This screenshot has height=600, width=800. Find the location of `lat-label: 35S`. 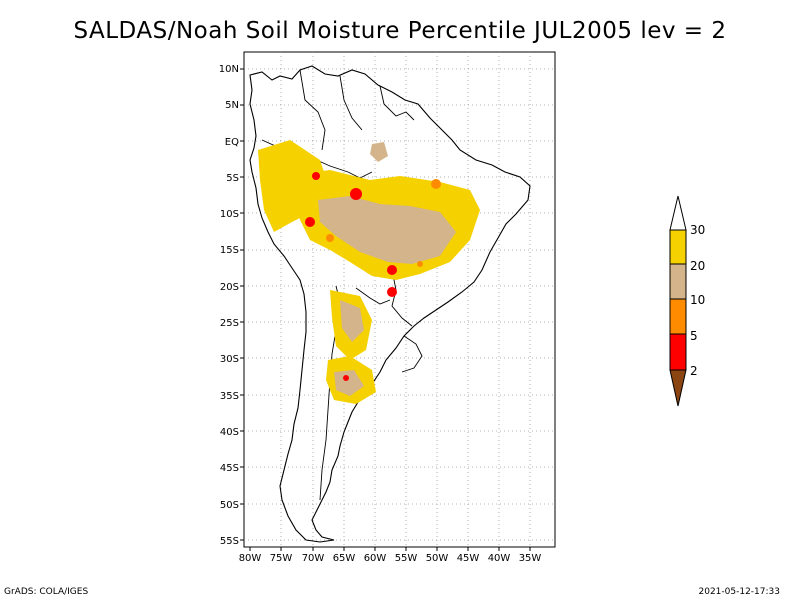

lat-label: 35S is located at coordinates (229, 396).